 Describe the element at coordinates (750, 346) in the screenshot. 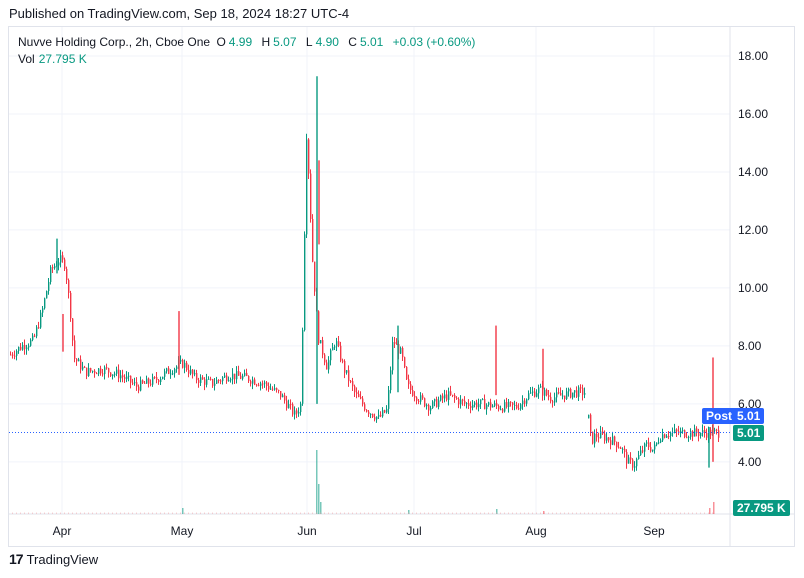

I see `y-tick-label: 8.00` at that location.